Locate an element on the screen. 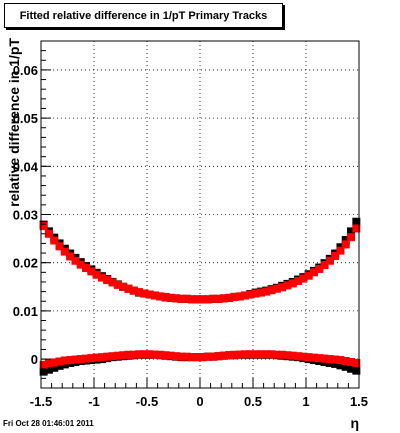 The image size is (400, 433). y-tick-label: 0.03 is located at coordinates (25, 215).